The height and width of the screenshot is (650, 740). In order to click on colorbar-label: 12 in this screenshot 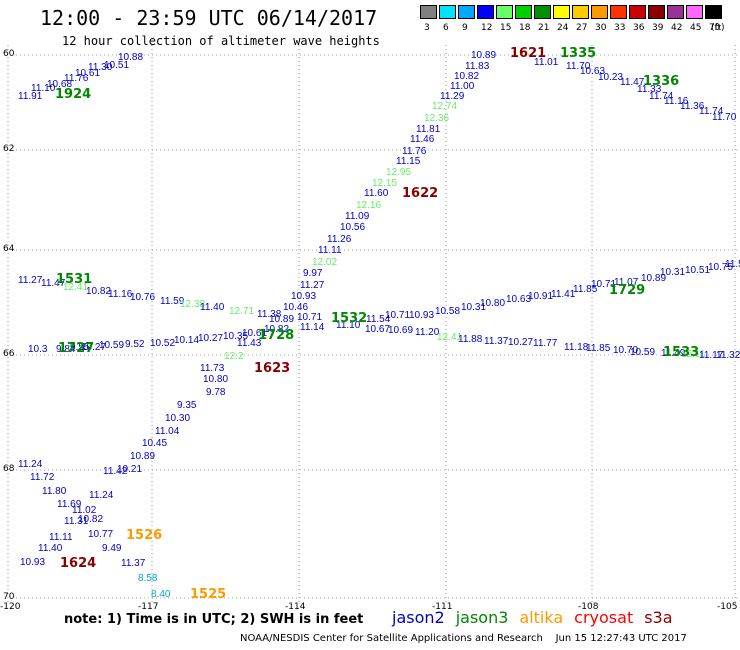, I will do `click(487, 28)`.